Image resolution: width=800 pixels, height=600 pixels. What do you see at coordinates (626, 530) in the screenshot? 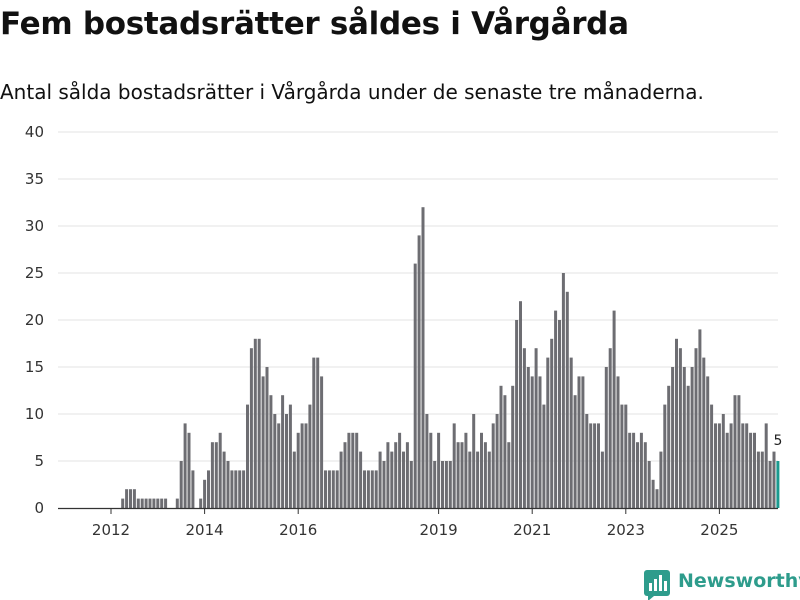
I see `x-tick-label: 2023` at bounding box center [626, 530].